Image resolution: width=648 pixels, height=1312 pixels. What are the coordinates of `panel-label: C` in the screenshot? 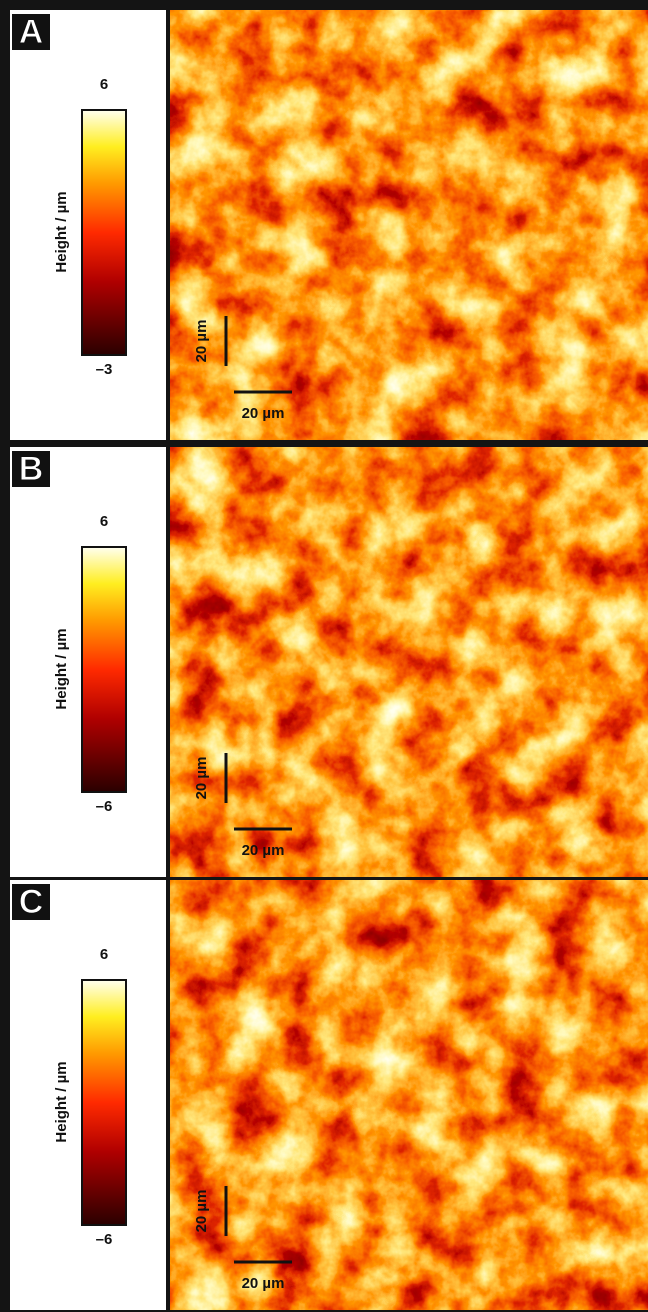 It's located at (31, 902).